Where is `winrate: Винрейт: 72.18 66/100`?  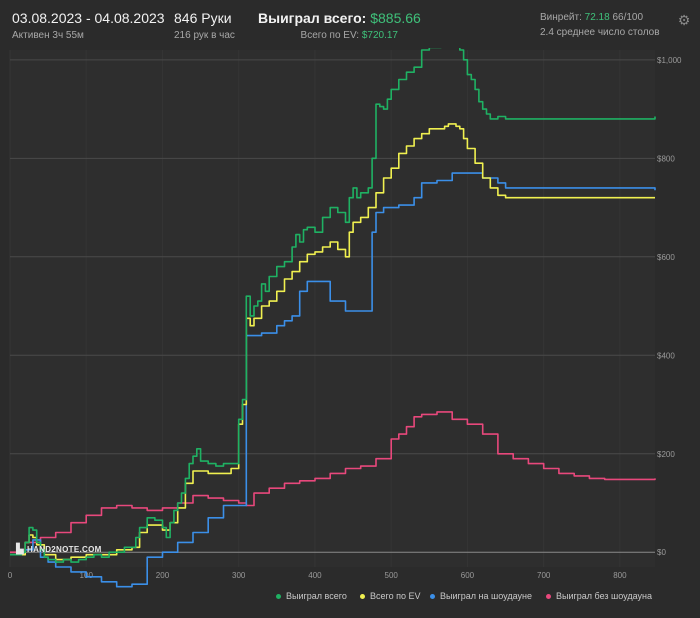 winrate: Винрейт: 72.18 66/100 is located at coordinates (600, 17).